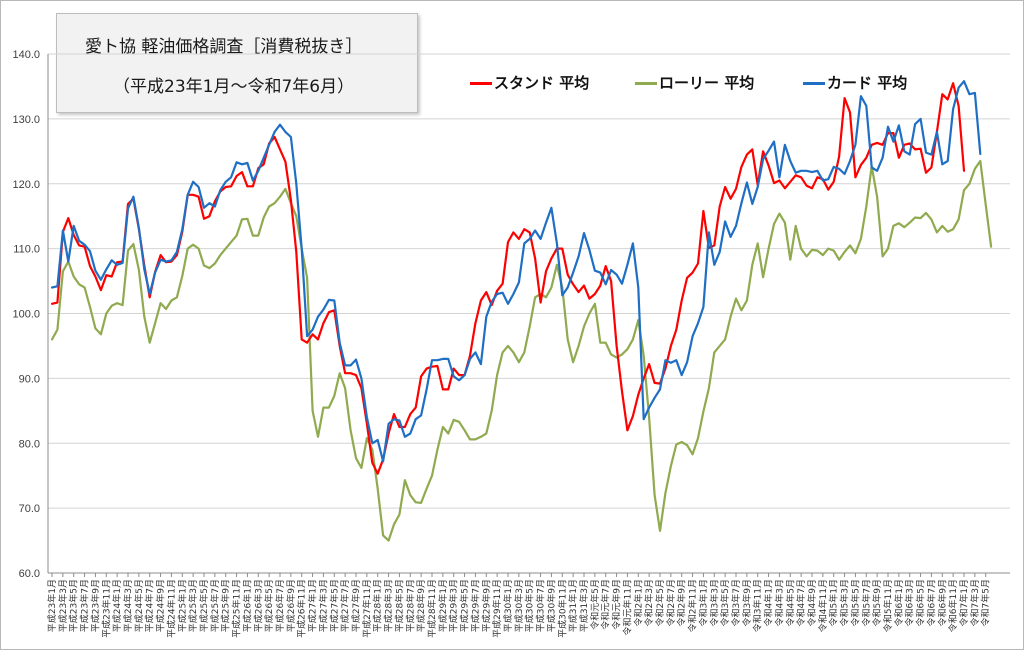  I want to click on x-tick-label: 平成25年7月, so click(215, 605).